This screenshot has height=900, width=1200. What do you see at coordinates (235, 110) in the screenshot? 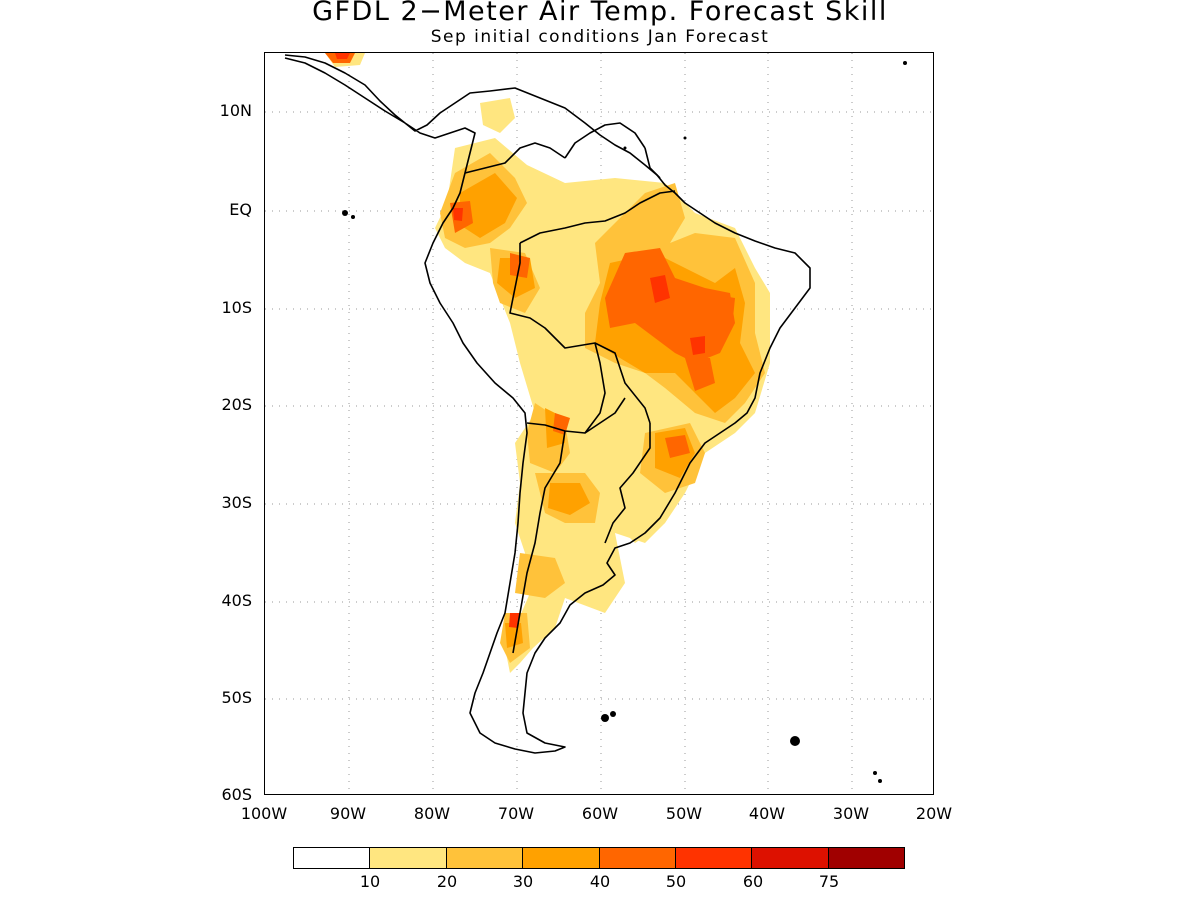
I see `y-axis-label-10n: 10N` at bounding box center [235, 110].